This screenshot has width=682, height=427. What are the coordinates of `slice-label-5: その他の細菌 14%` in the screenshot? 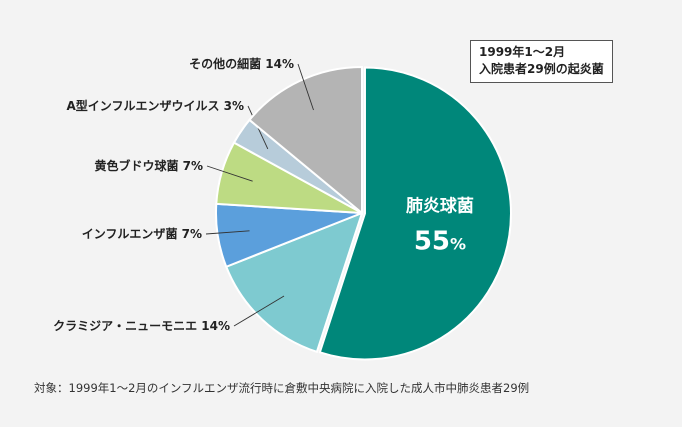 It's located at (241, 63).